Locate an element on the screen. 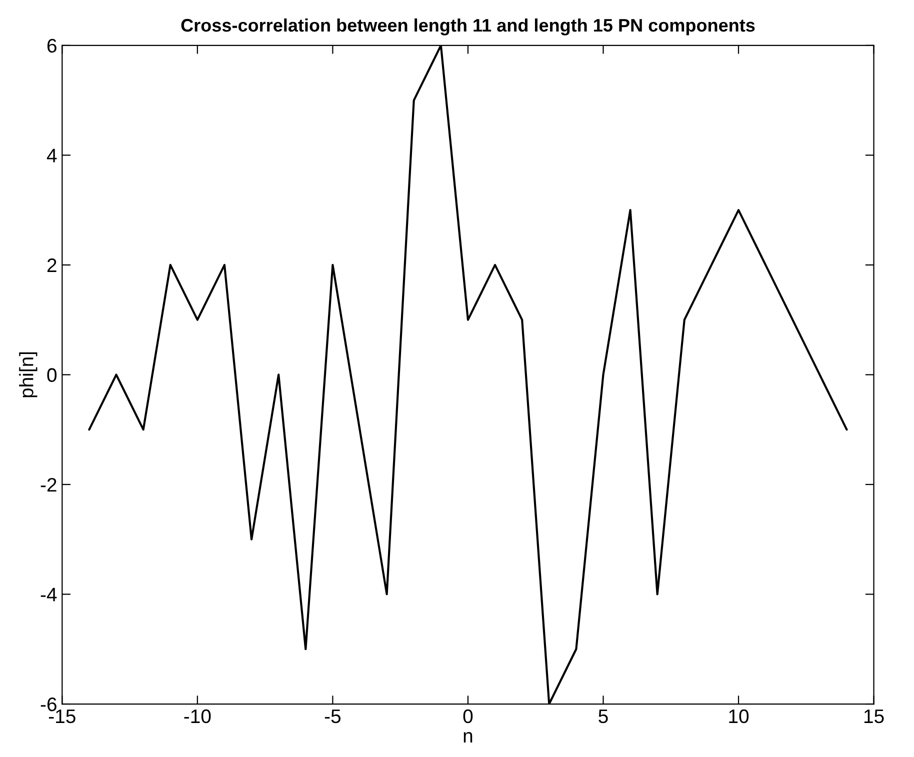  x-tick-label: -15 is located at coordinates (62, 717).